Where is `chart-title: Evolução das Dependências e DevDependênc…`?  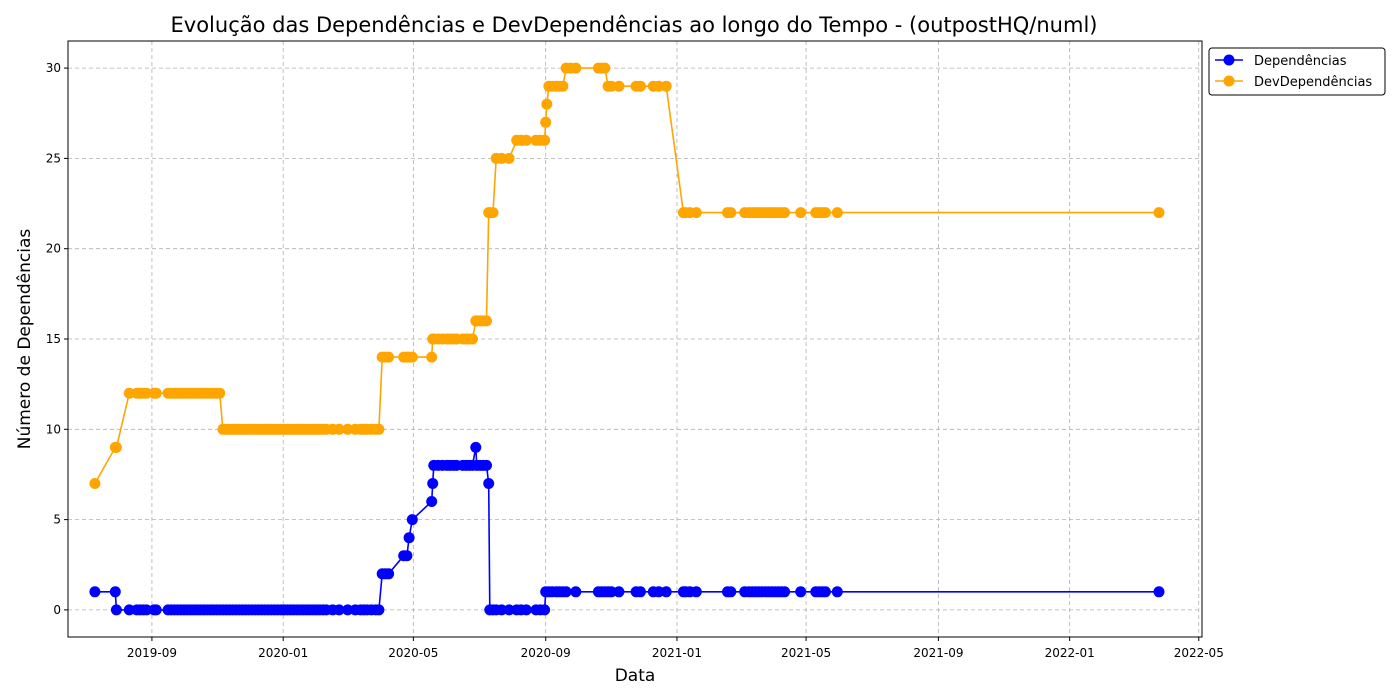 chart-title: Evolução das Dependências e DevDependênc… is located at coordinates (634, 25).